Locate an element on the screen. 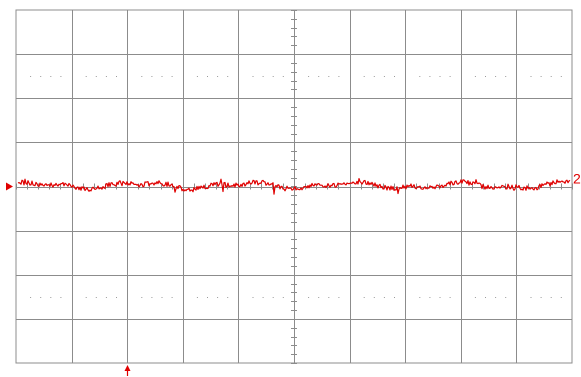 The height and width of the screenshot is (377, 581). channel-2-trace is located at coordinates (294, 186).